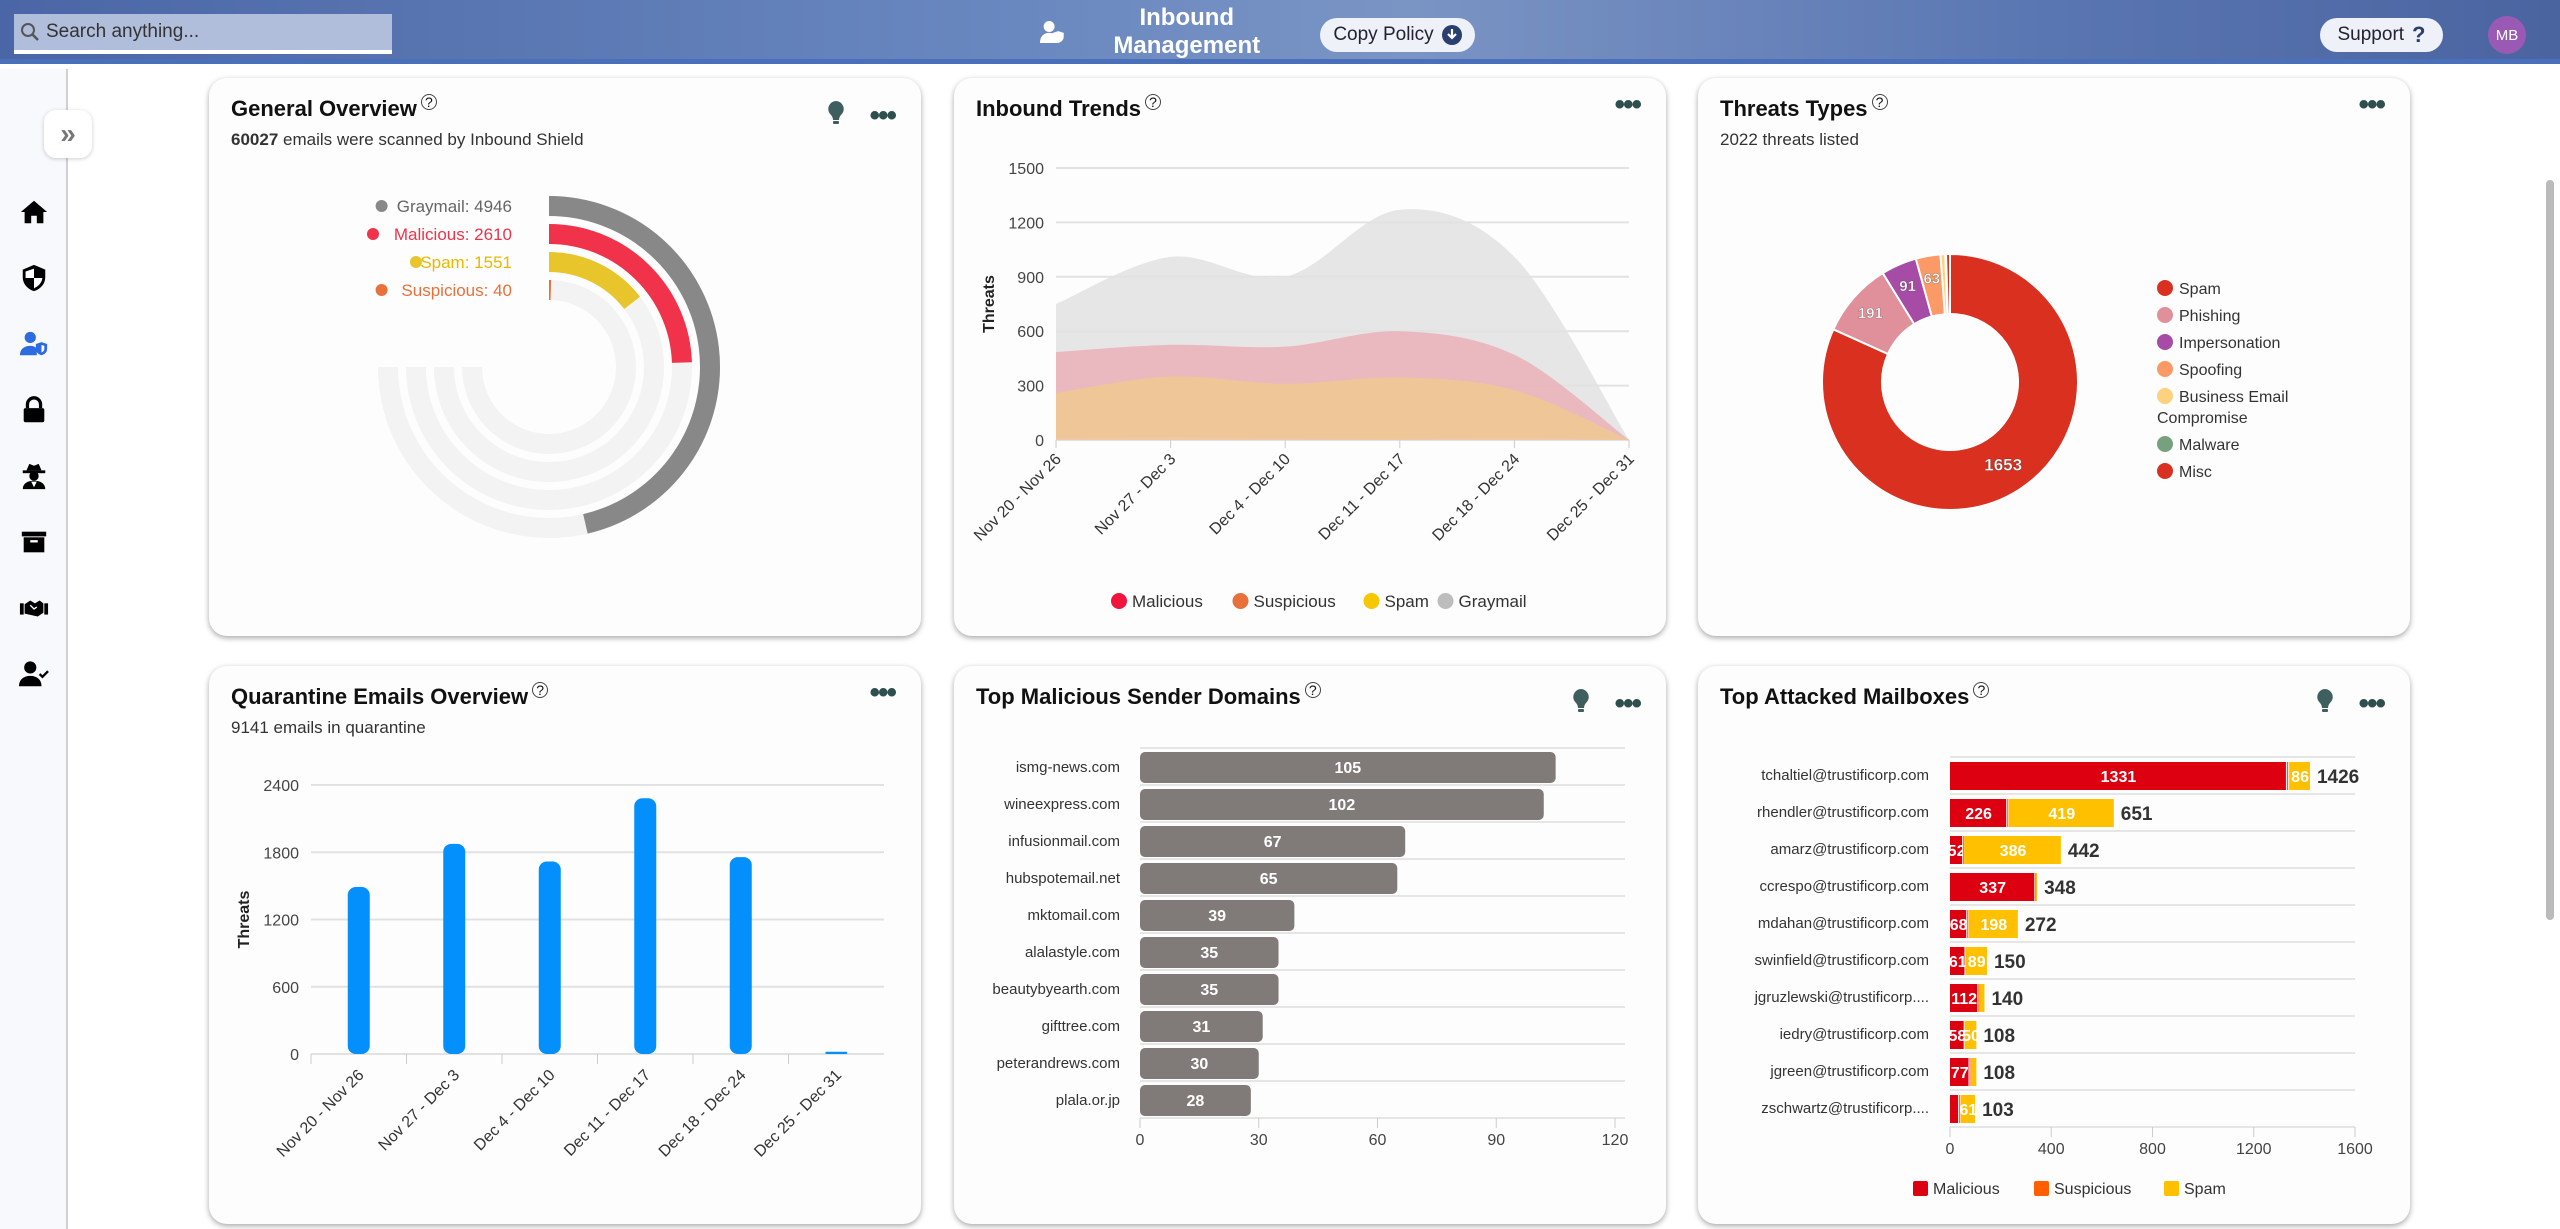 This screenshot has width=2560, height=1229. What do you see at coordinates (1068, 767) in the screenshot?
I see `category-label: ismg-news.com` at bounding box center [1068, 767].